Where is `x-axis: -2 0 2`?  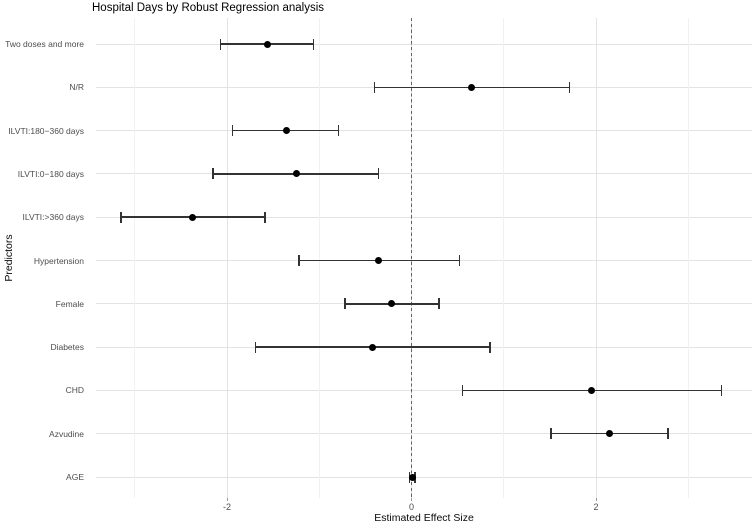
x-axis: -2 0 2 is located at coordinates (424, 507).